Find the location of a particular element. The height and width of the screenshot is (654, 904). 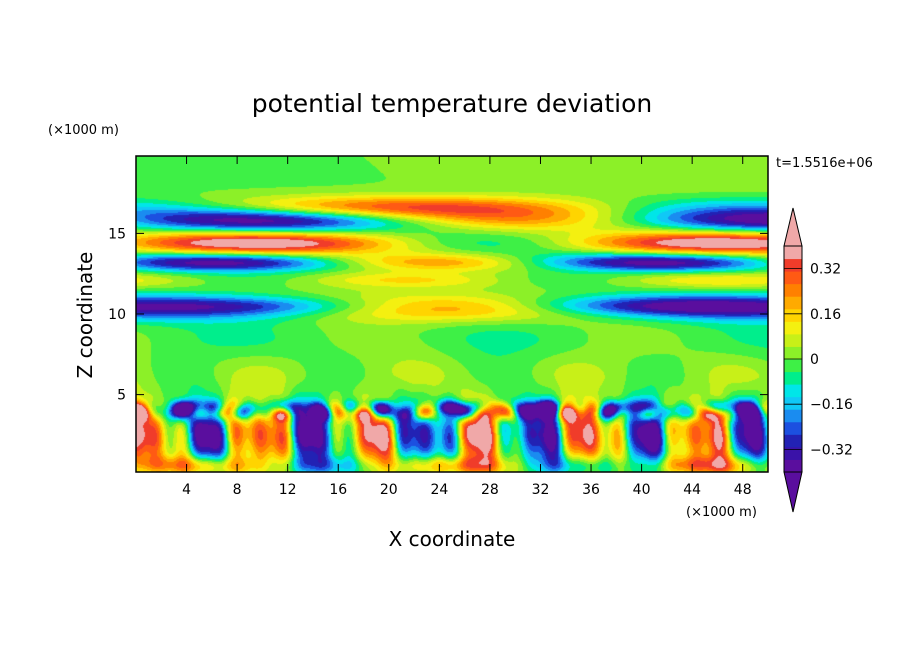

colorbar-tick-label: −0.16 is located at coordinates (831, 405).